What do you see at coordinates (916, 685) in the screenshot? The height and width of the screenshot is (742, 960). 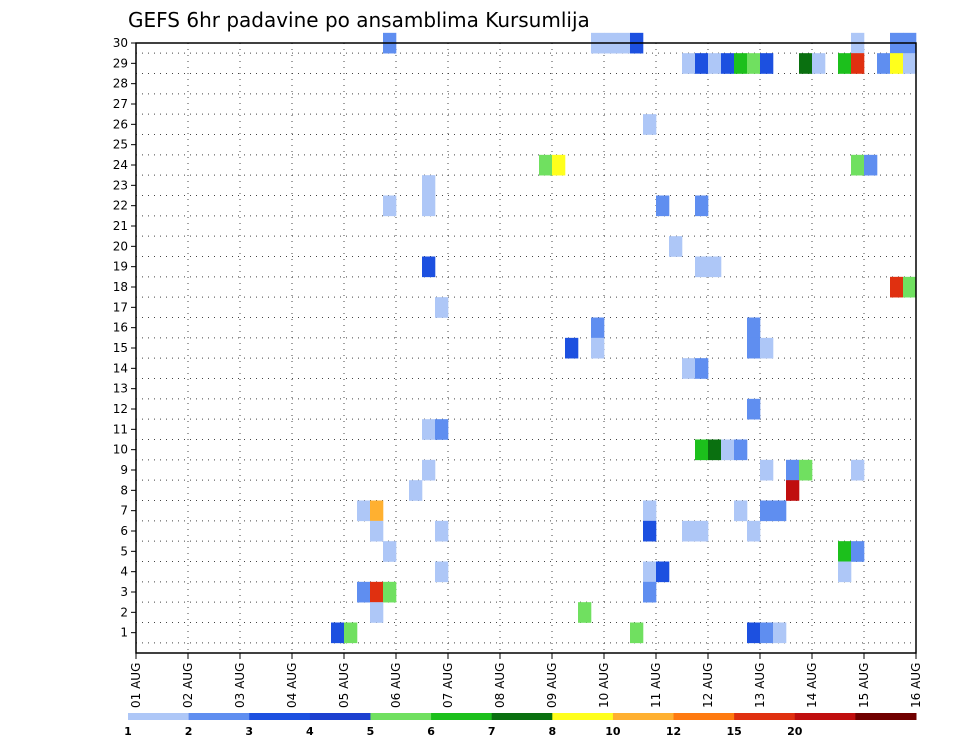 I see `x-tick-label: 16 AUG` at bounding box center [916, 685].